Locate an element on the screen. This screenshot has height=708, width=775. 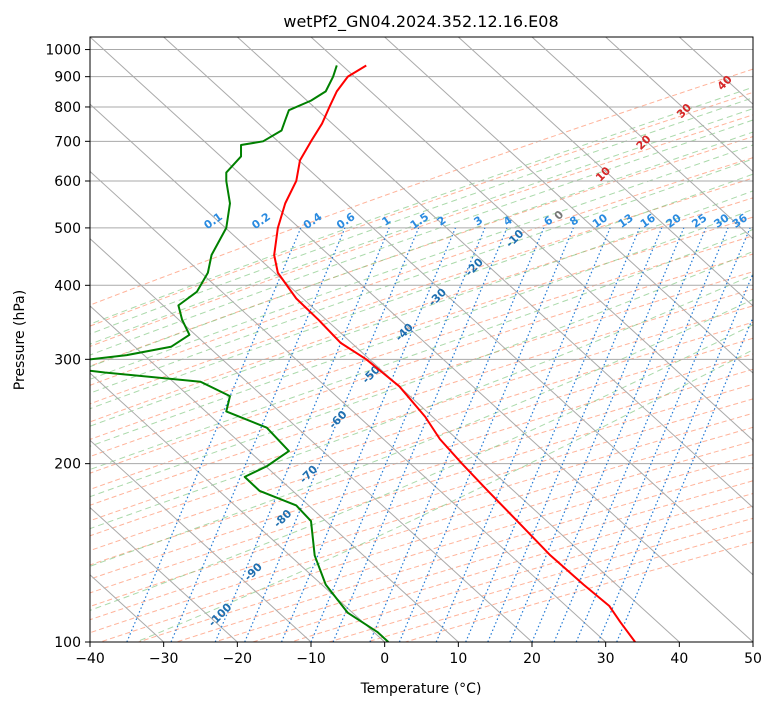
x-tick-label: −20 is located at coordinates (238, 659).